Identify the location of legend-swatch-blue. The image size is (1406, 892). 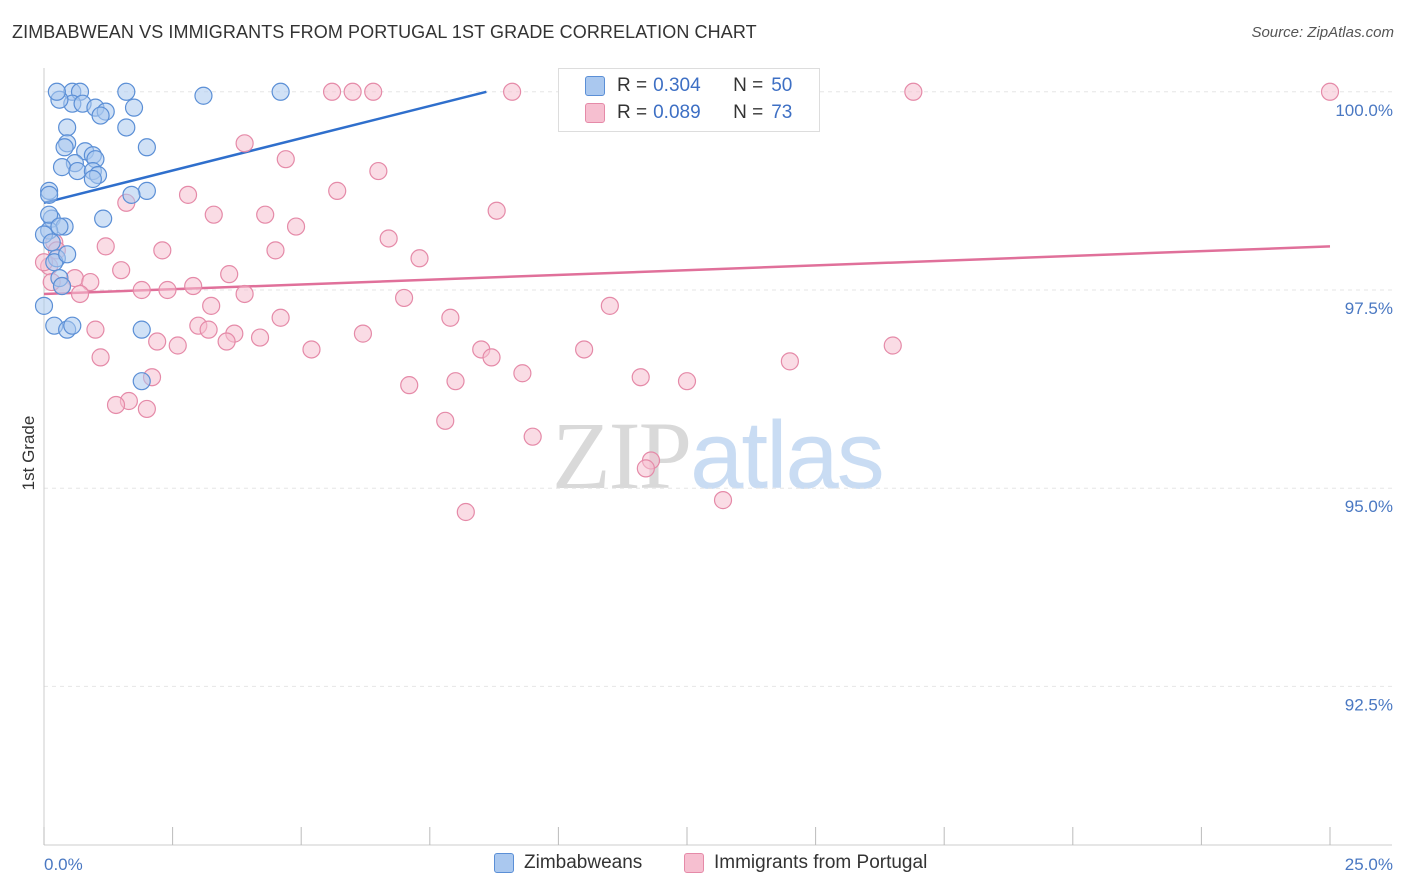
(595, 86).